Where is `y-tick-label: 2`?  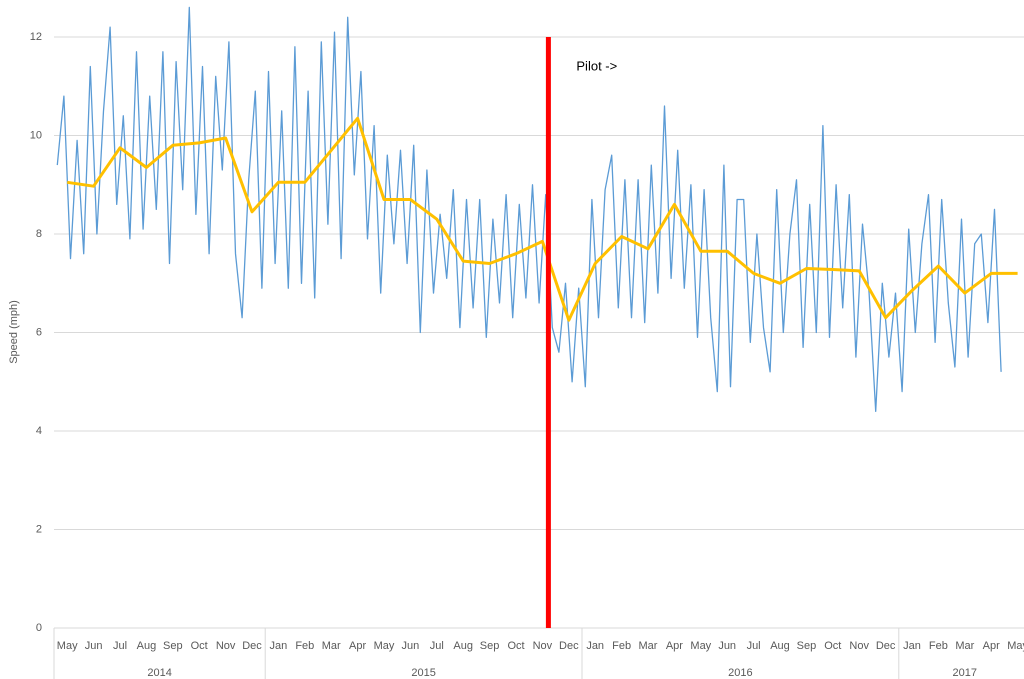
y-tick-label: 2 is located at coordinates (39, 529).